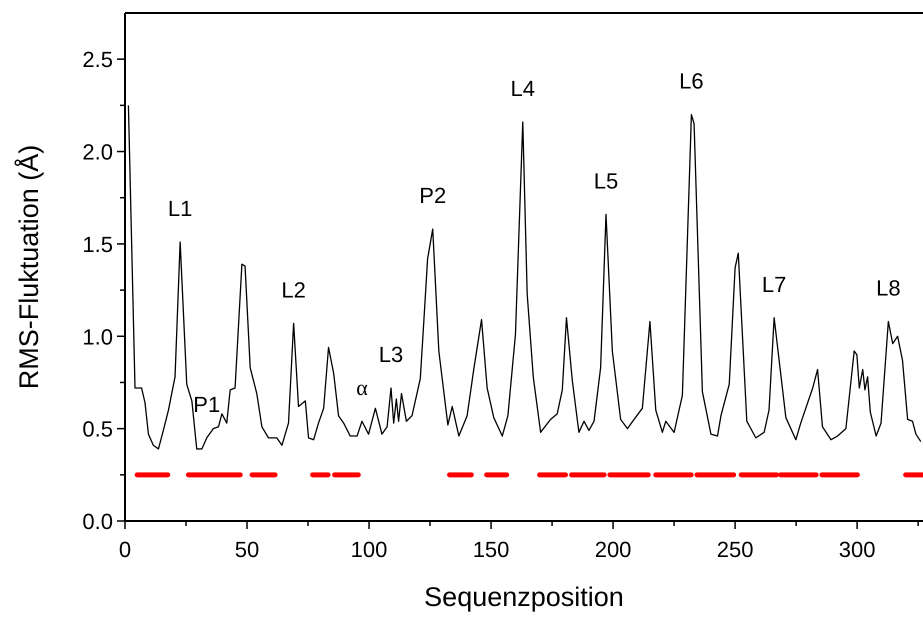 This screenshot has width=923, height=621. I want to click on y-tick-label: 1.0, so click(97, 337).